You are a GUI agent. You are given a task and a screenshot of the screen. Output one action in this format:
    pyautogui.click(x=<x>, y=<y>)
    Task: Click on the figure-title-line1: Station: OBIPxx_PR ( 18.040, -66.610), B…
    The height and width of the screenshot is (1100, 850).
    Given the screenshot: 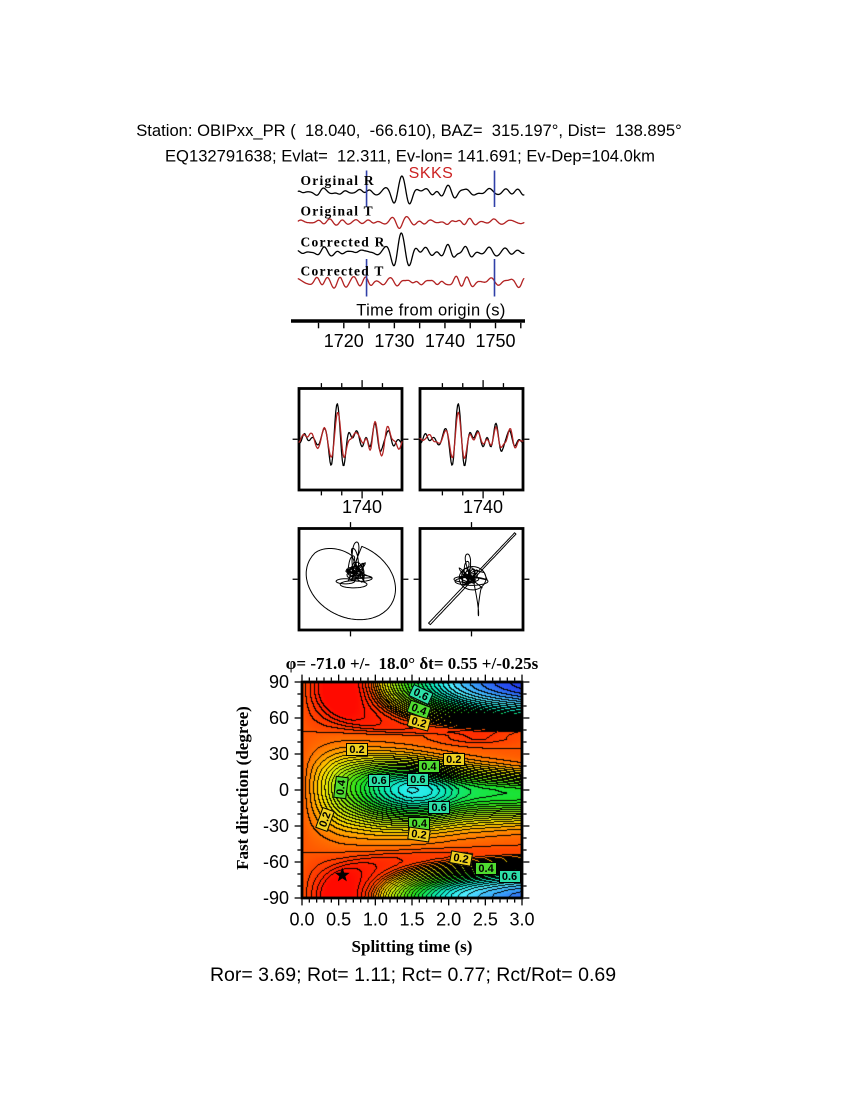 What is the action you would take?
    pyautogui.click(x=409, y=130)
    